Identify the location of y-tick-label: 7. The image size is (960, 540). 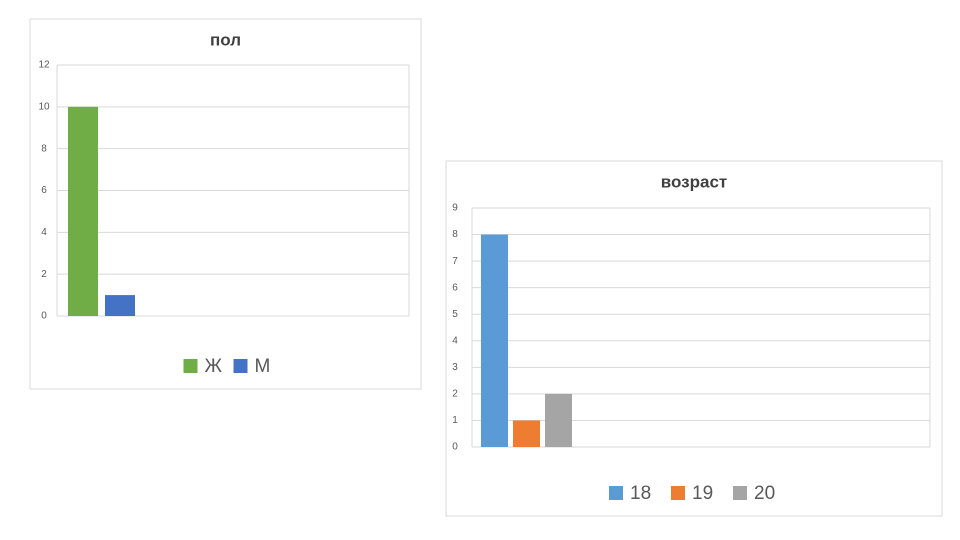
(455, 261).